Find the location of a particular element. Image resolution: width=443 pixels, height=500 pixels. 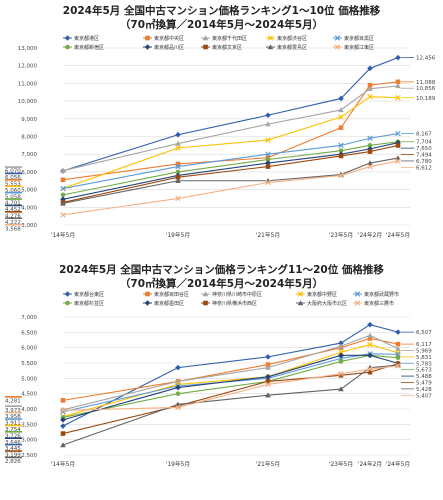

legend-label: 東京都杉並区 is located at coordinates (89, 303).